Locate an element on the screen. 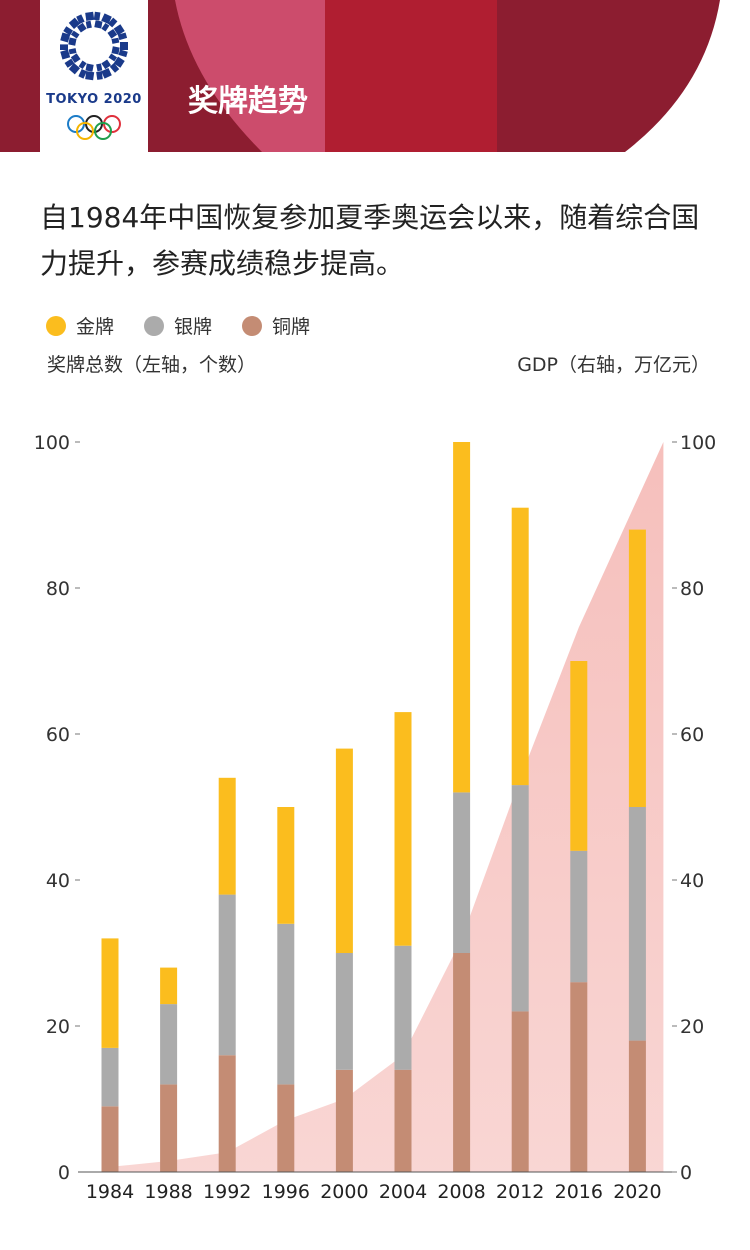 This screenshot has width=750, height=1250. bar-2000-铜牌 is located at coordinates (344, 1120).